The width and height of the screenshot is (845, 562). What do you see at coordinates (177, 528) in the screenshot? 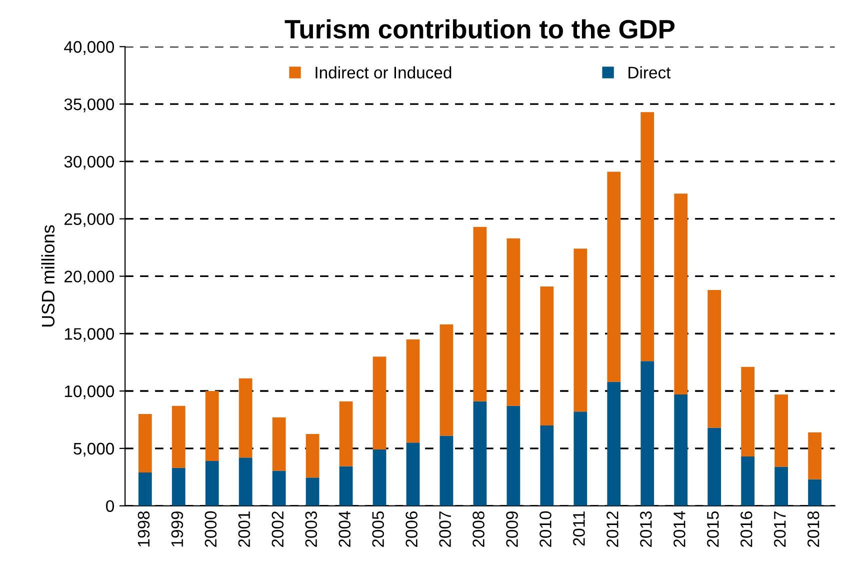
I see `x-tick-label: 1999` at bounding box center [177, 528].